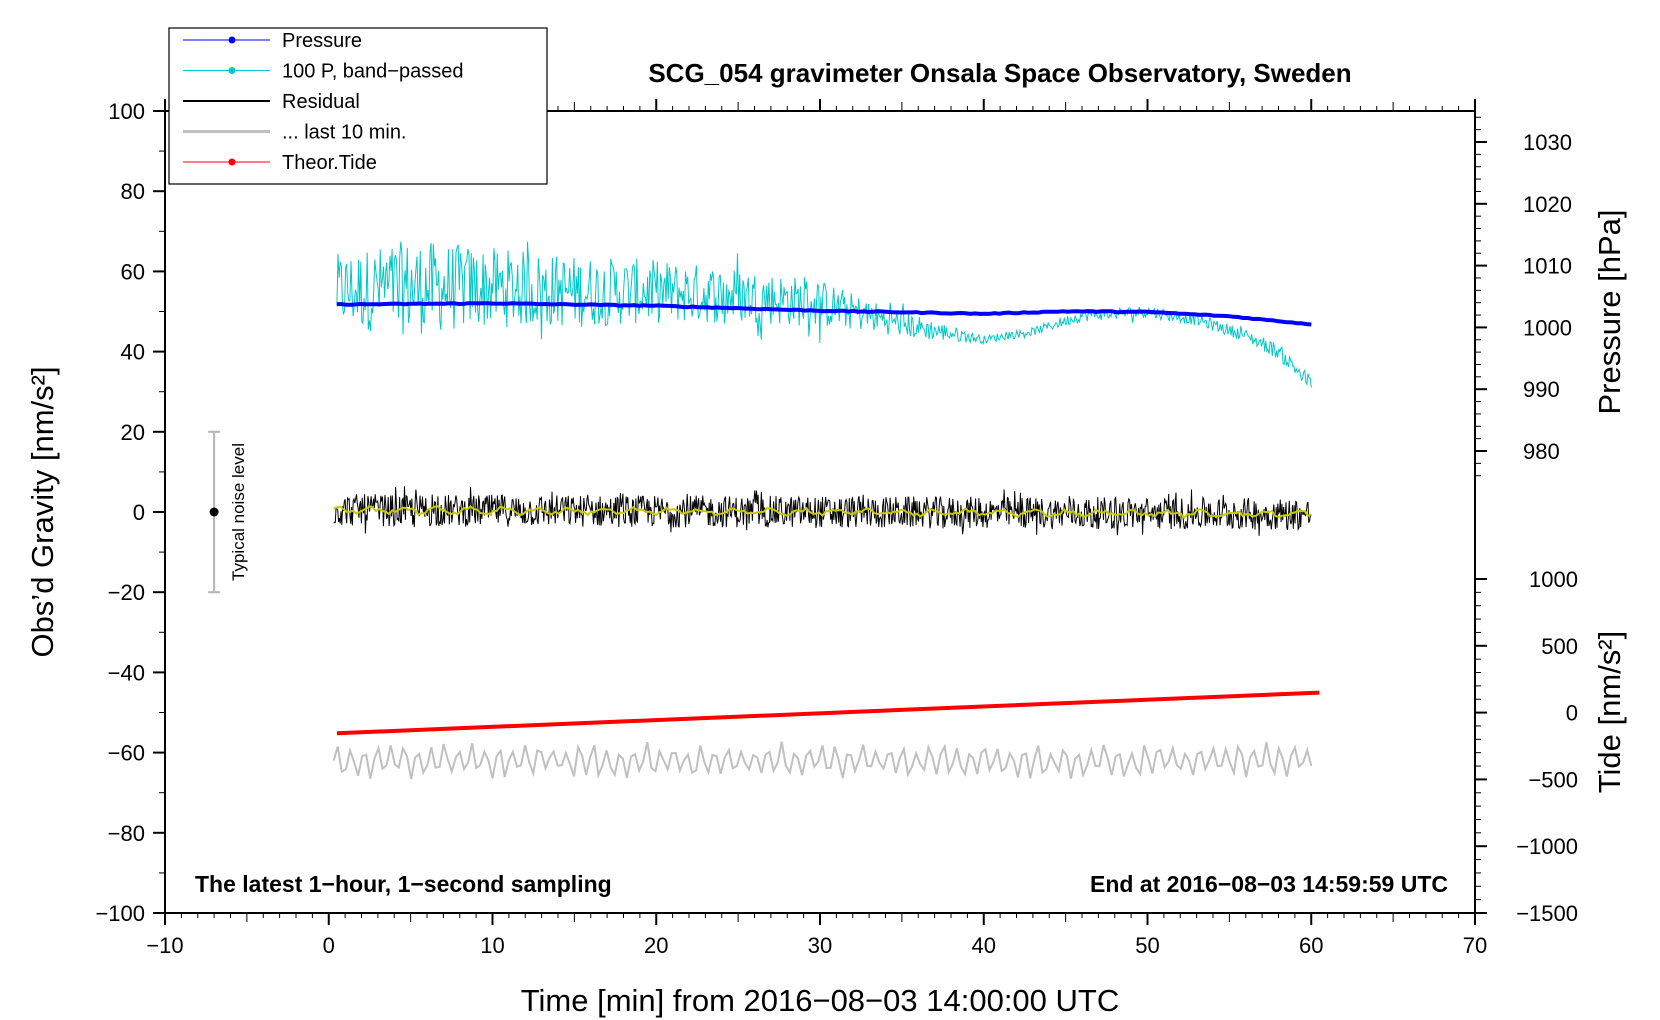 Image resolution: width=1660 pixels, height=1020 pixels. I want to click on x-tick-label: 0, so click(329, 945).